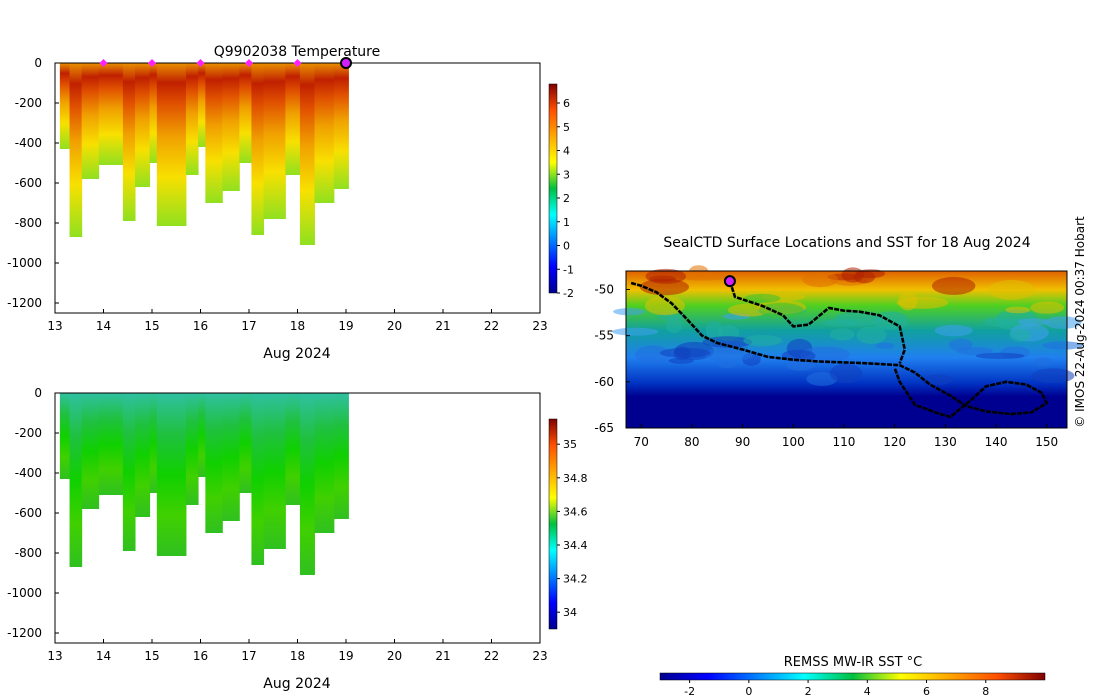 Image resolution: width=1100 pixels, height=700 pixels. What do you see at coordinates (570, 444) in the screenshot?
I see `colorbar-tick-label: 35` at bounding box center [570, 444].